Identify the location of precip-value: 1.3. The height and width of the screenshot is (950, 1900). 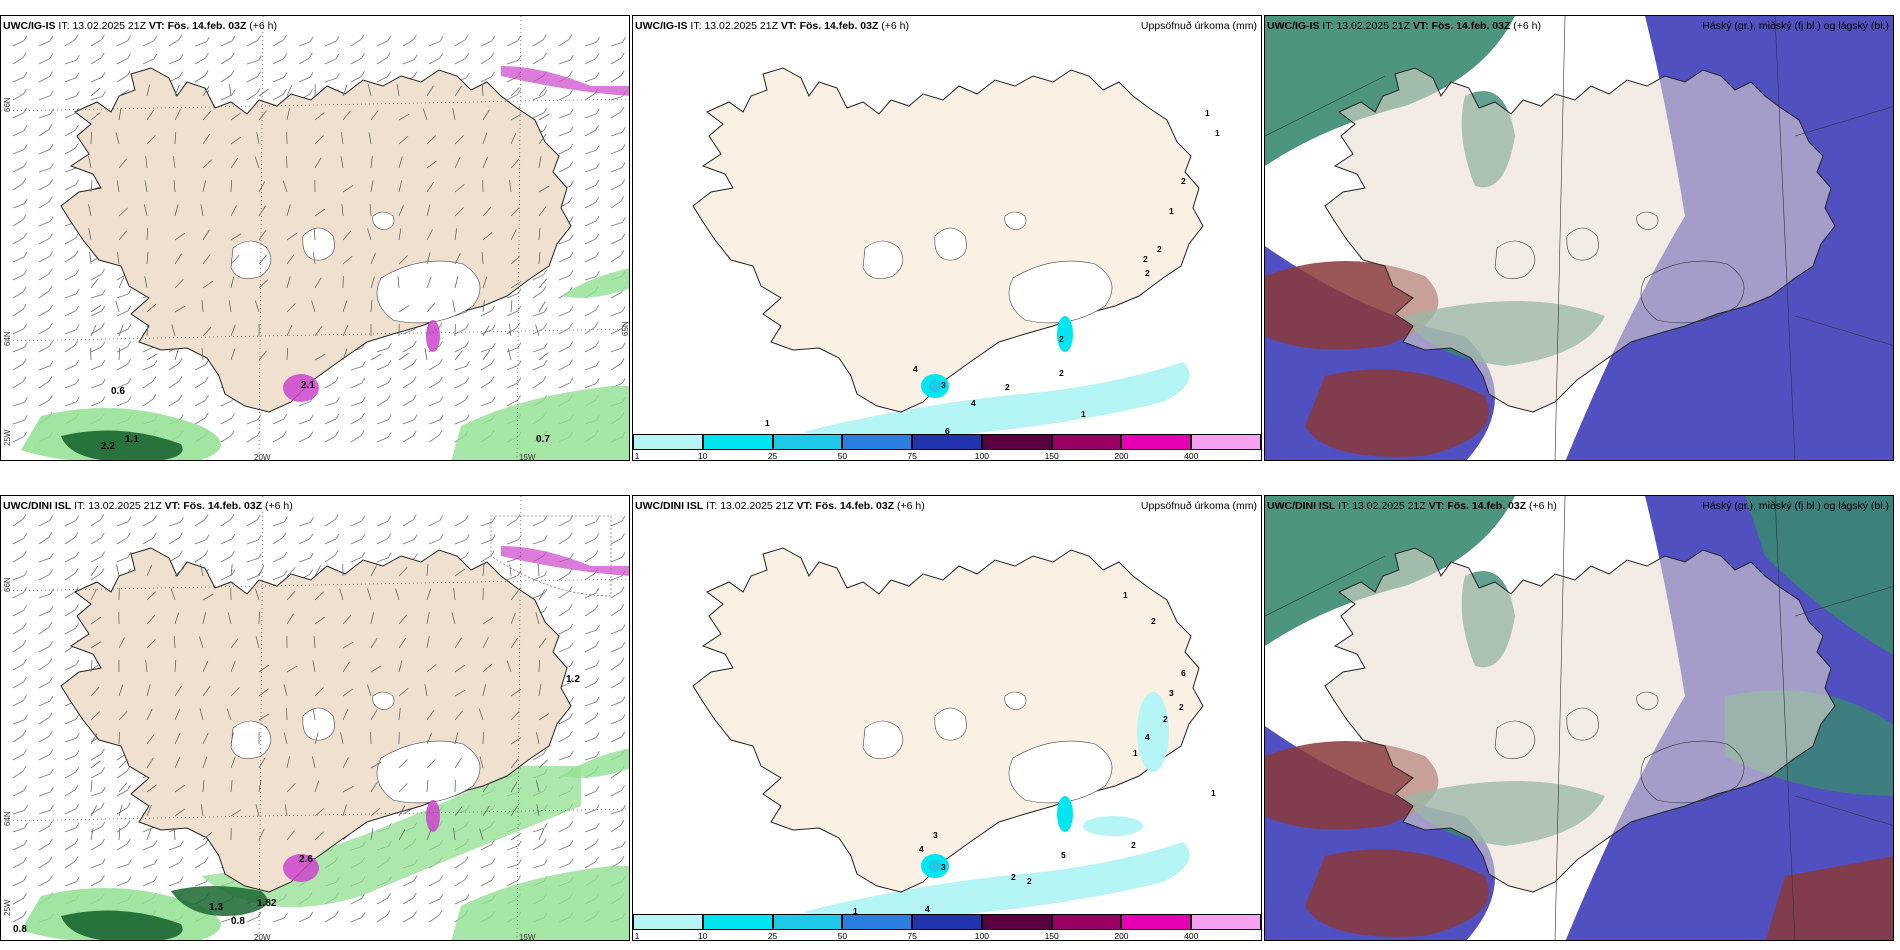
(216, 907).